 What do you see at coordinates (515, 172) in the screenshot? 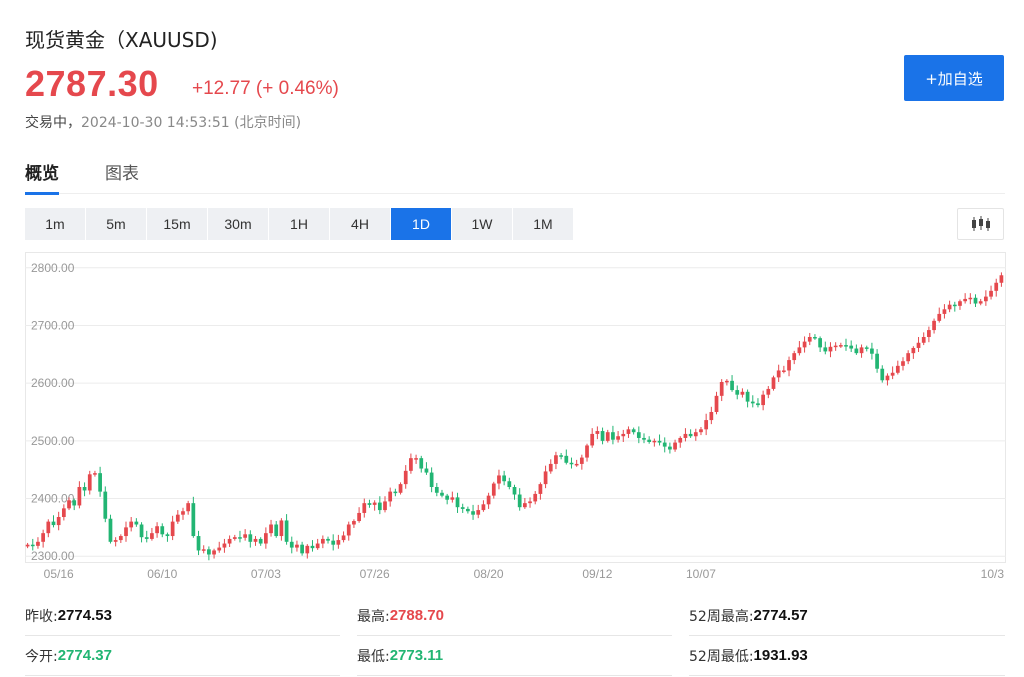
I see `tab-bar: 概览 图表` at bounding box center [515, 172].